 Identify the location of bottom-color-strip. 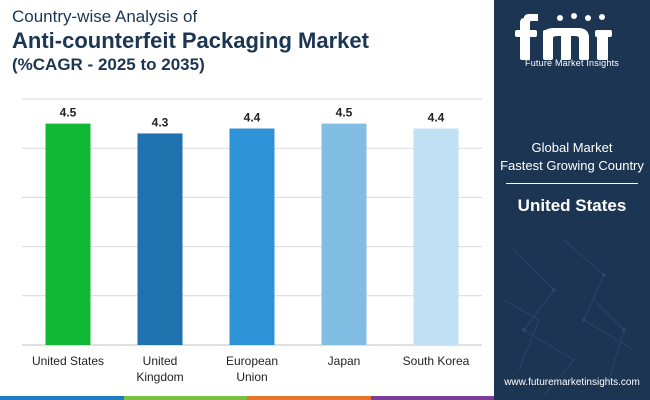
(247, 398).